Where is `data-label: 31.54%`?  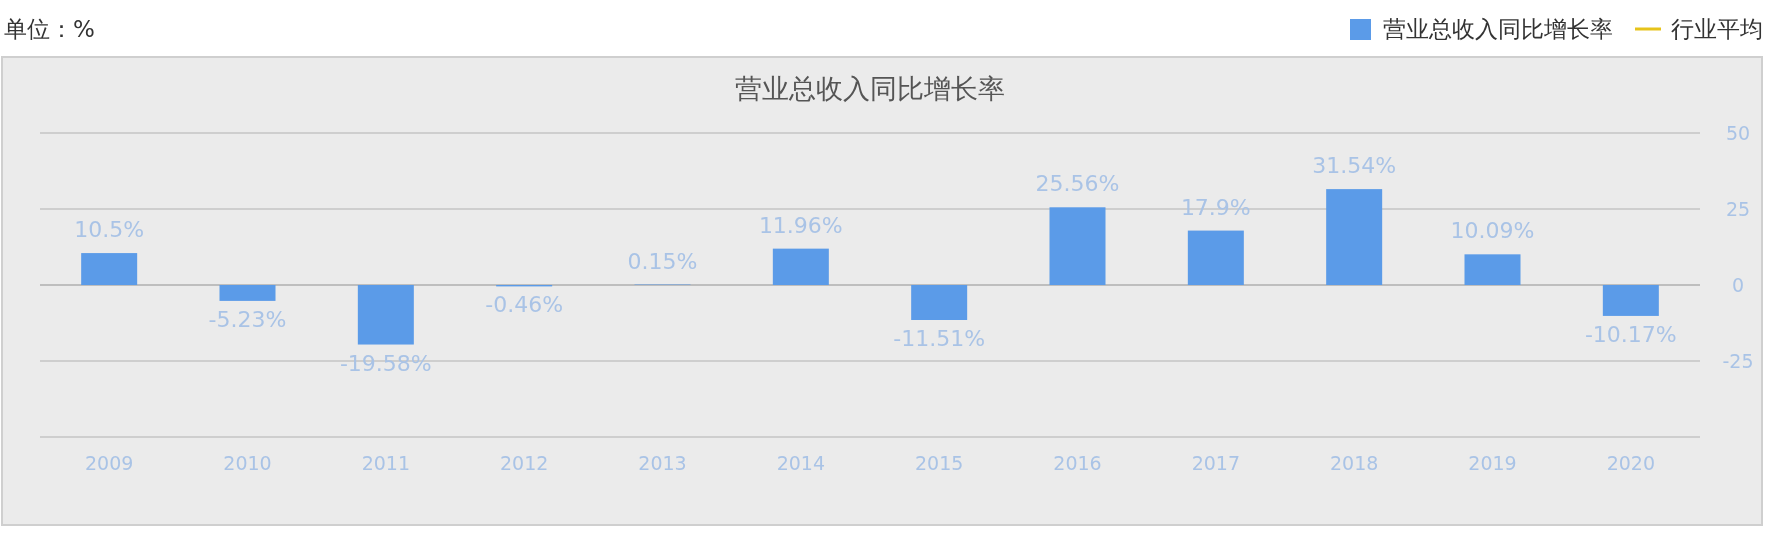 data-label: 31.54% is located at coordinates (1354, 166).